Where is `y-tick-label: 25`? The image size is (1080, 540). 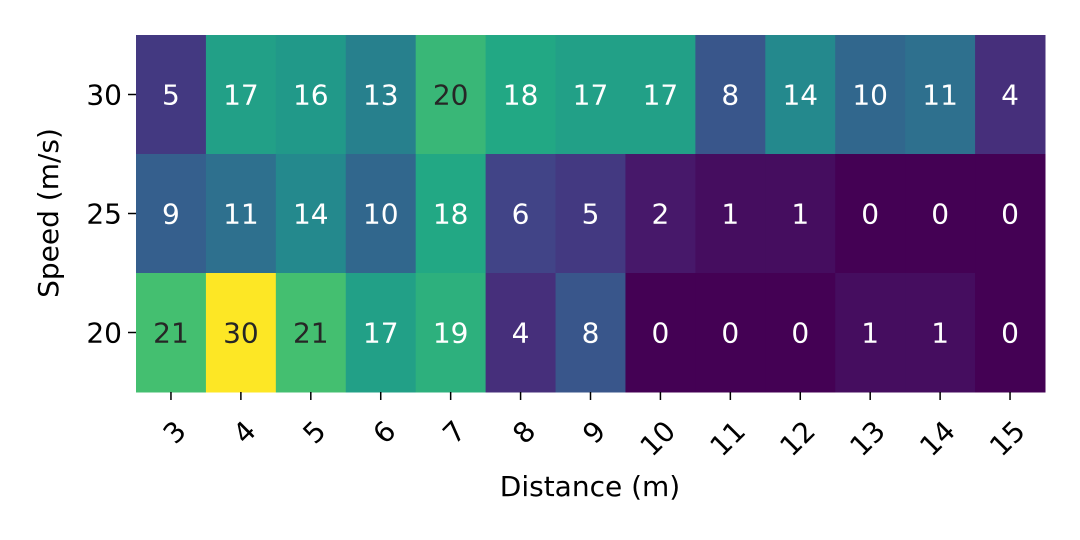 y-tick-label: 25 is located at coordinates (104, 214).